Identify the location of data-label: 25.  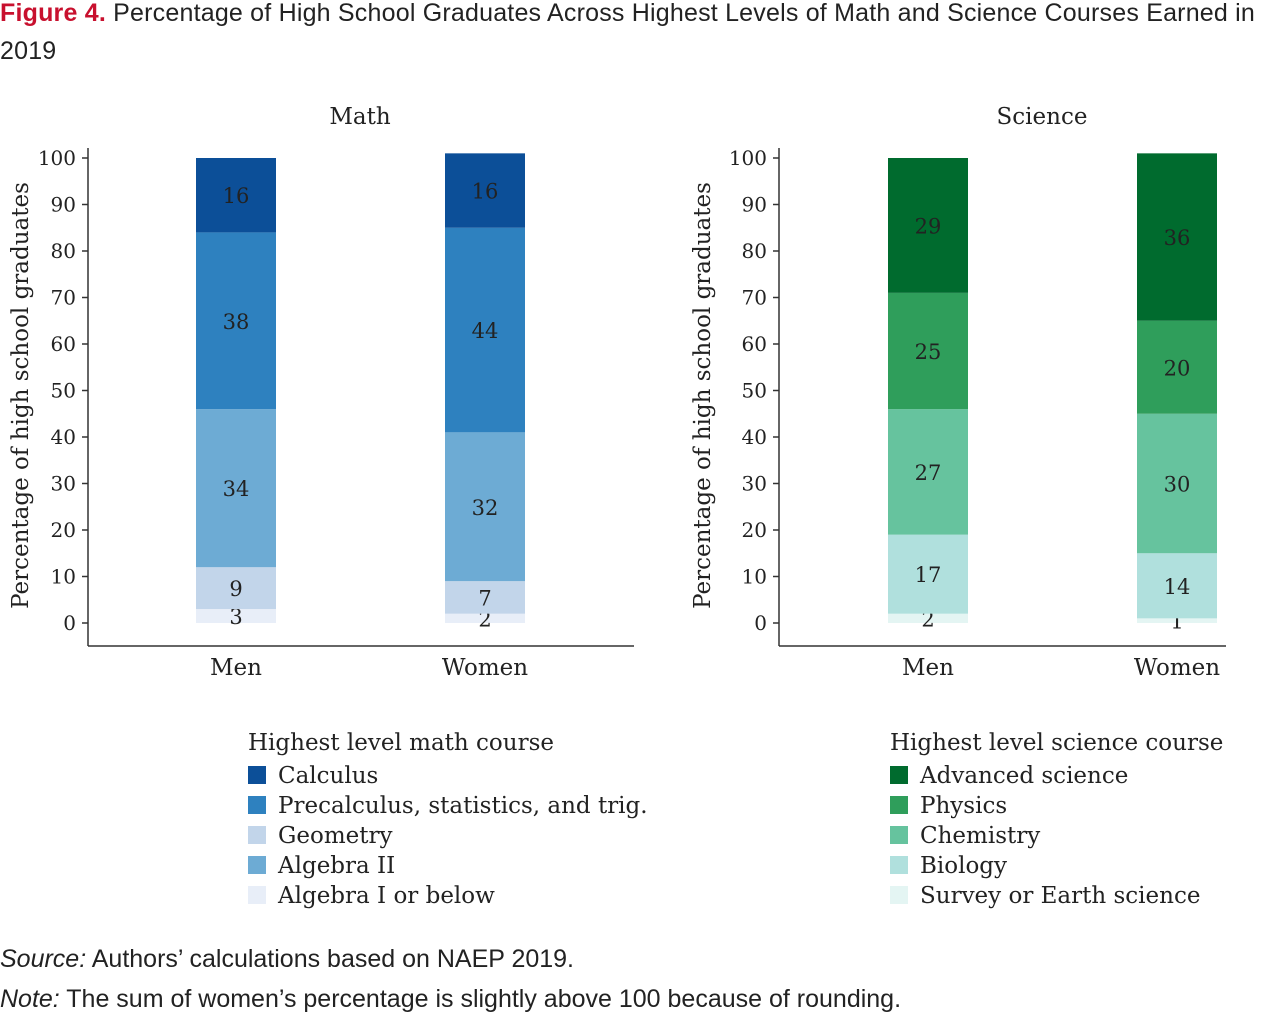
(928, 352).